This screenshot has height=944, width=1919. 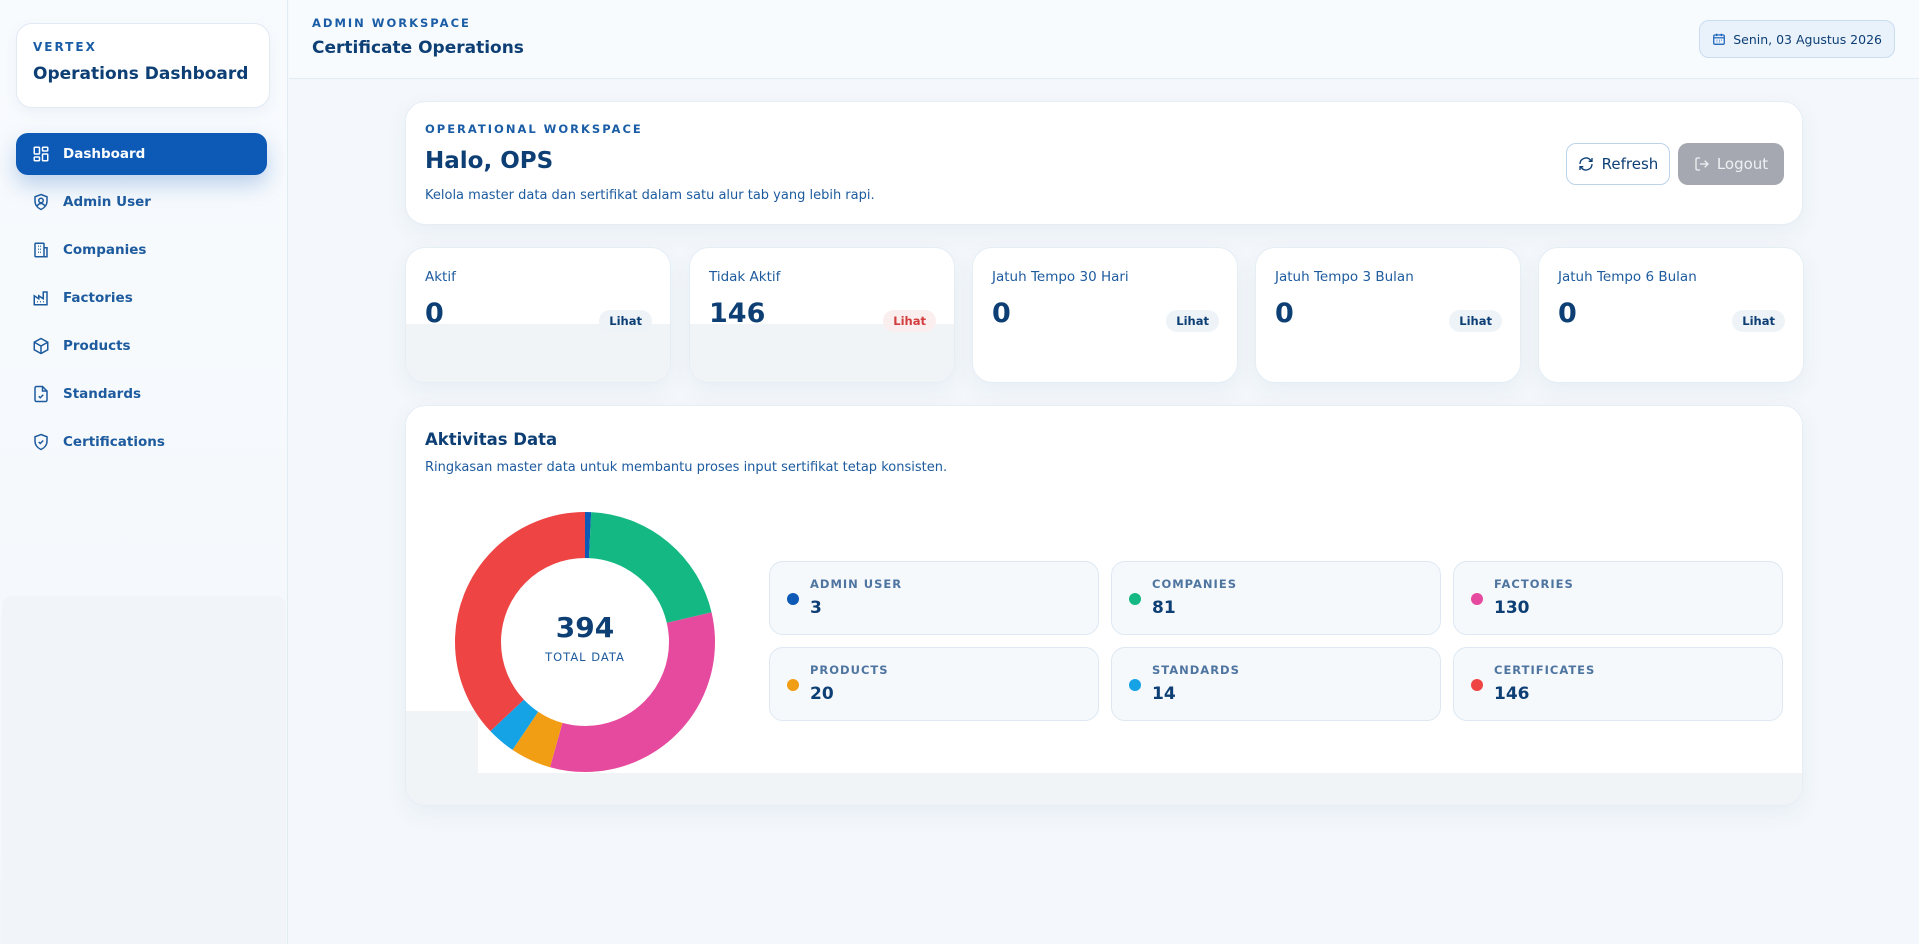 What do you see at coordinates (1194, 584) in the screenshot?
I see `legend-name: COMPANIES` at bounding box center [1194, 584].